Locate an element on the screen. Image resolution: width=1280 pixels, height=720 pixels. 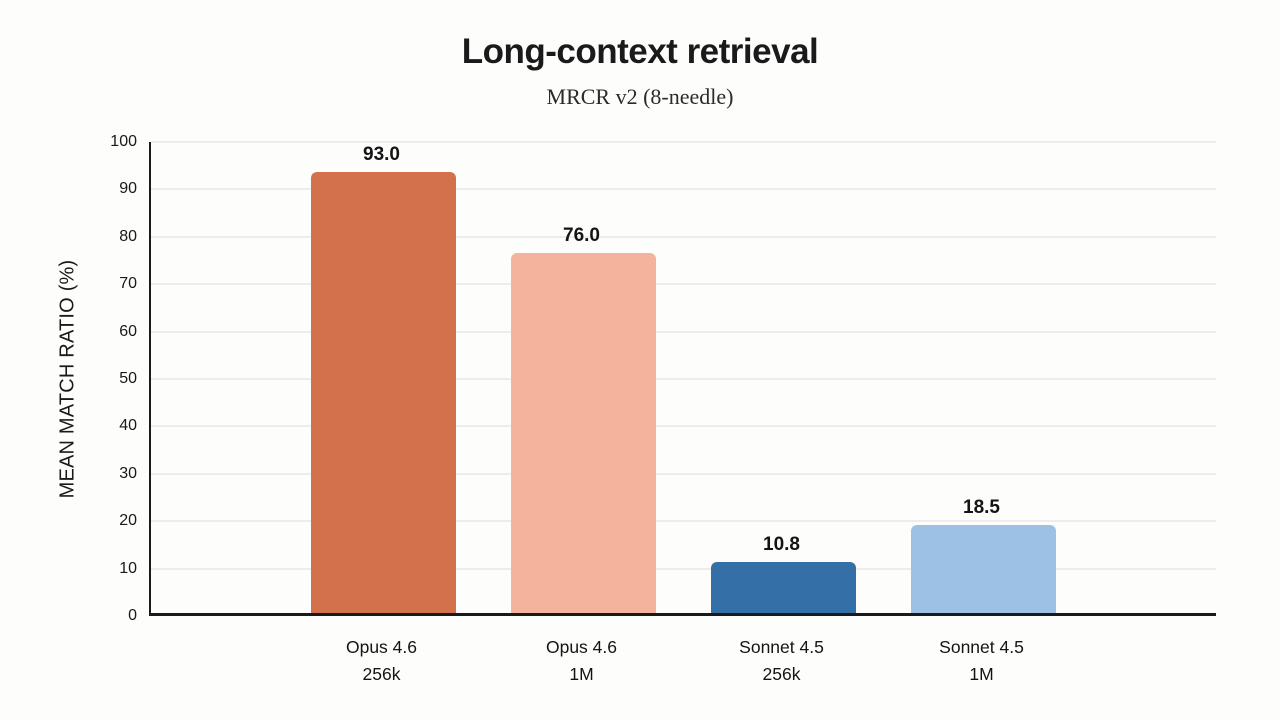
gridline-y50 is located at coordinates (683, 379).